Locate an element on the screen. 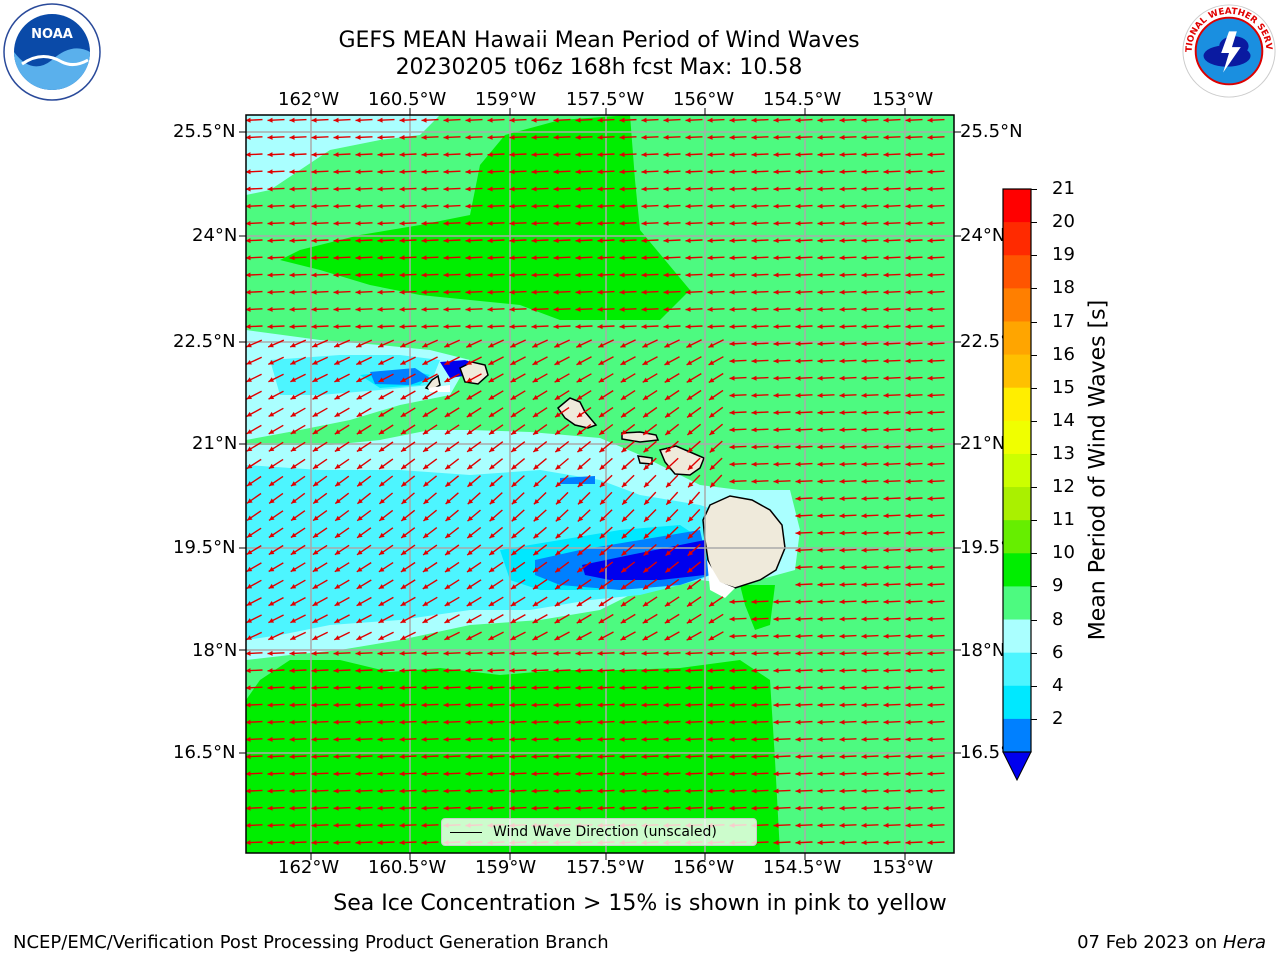 The image size is (1280, 960). lat-label-left: 25.5°N is located at coordinates (204, 131).